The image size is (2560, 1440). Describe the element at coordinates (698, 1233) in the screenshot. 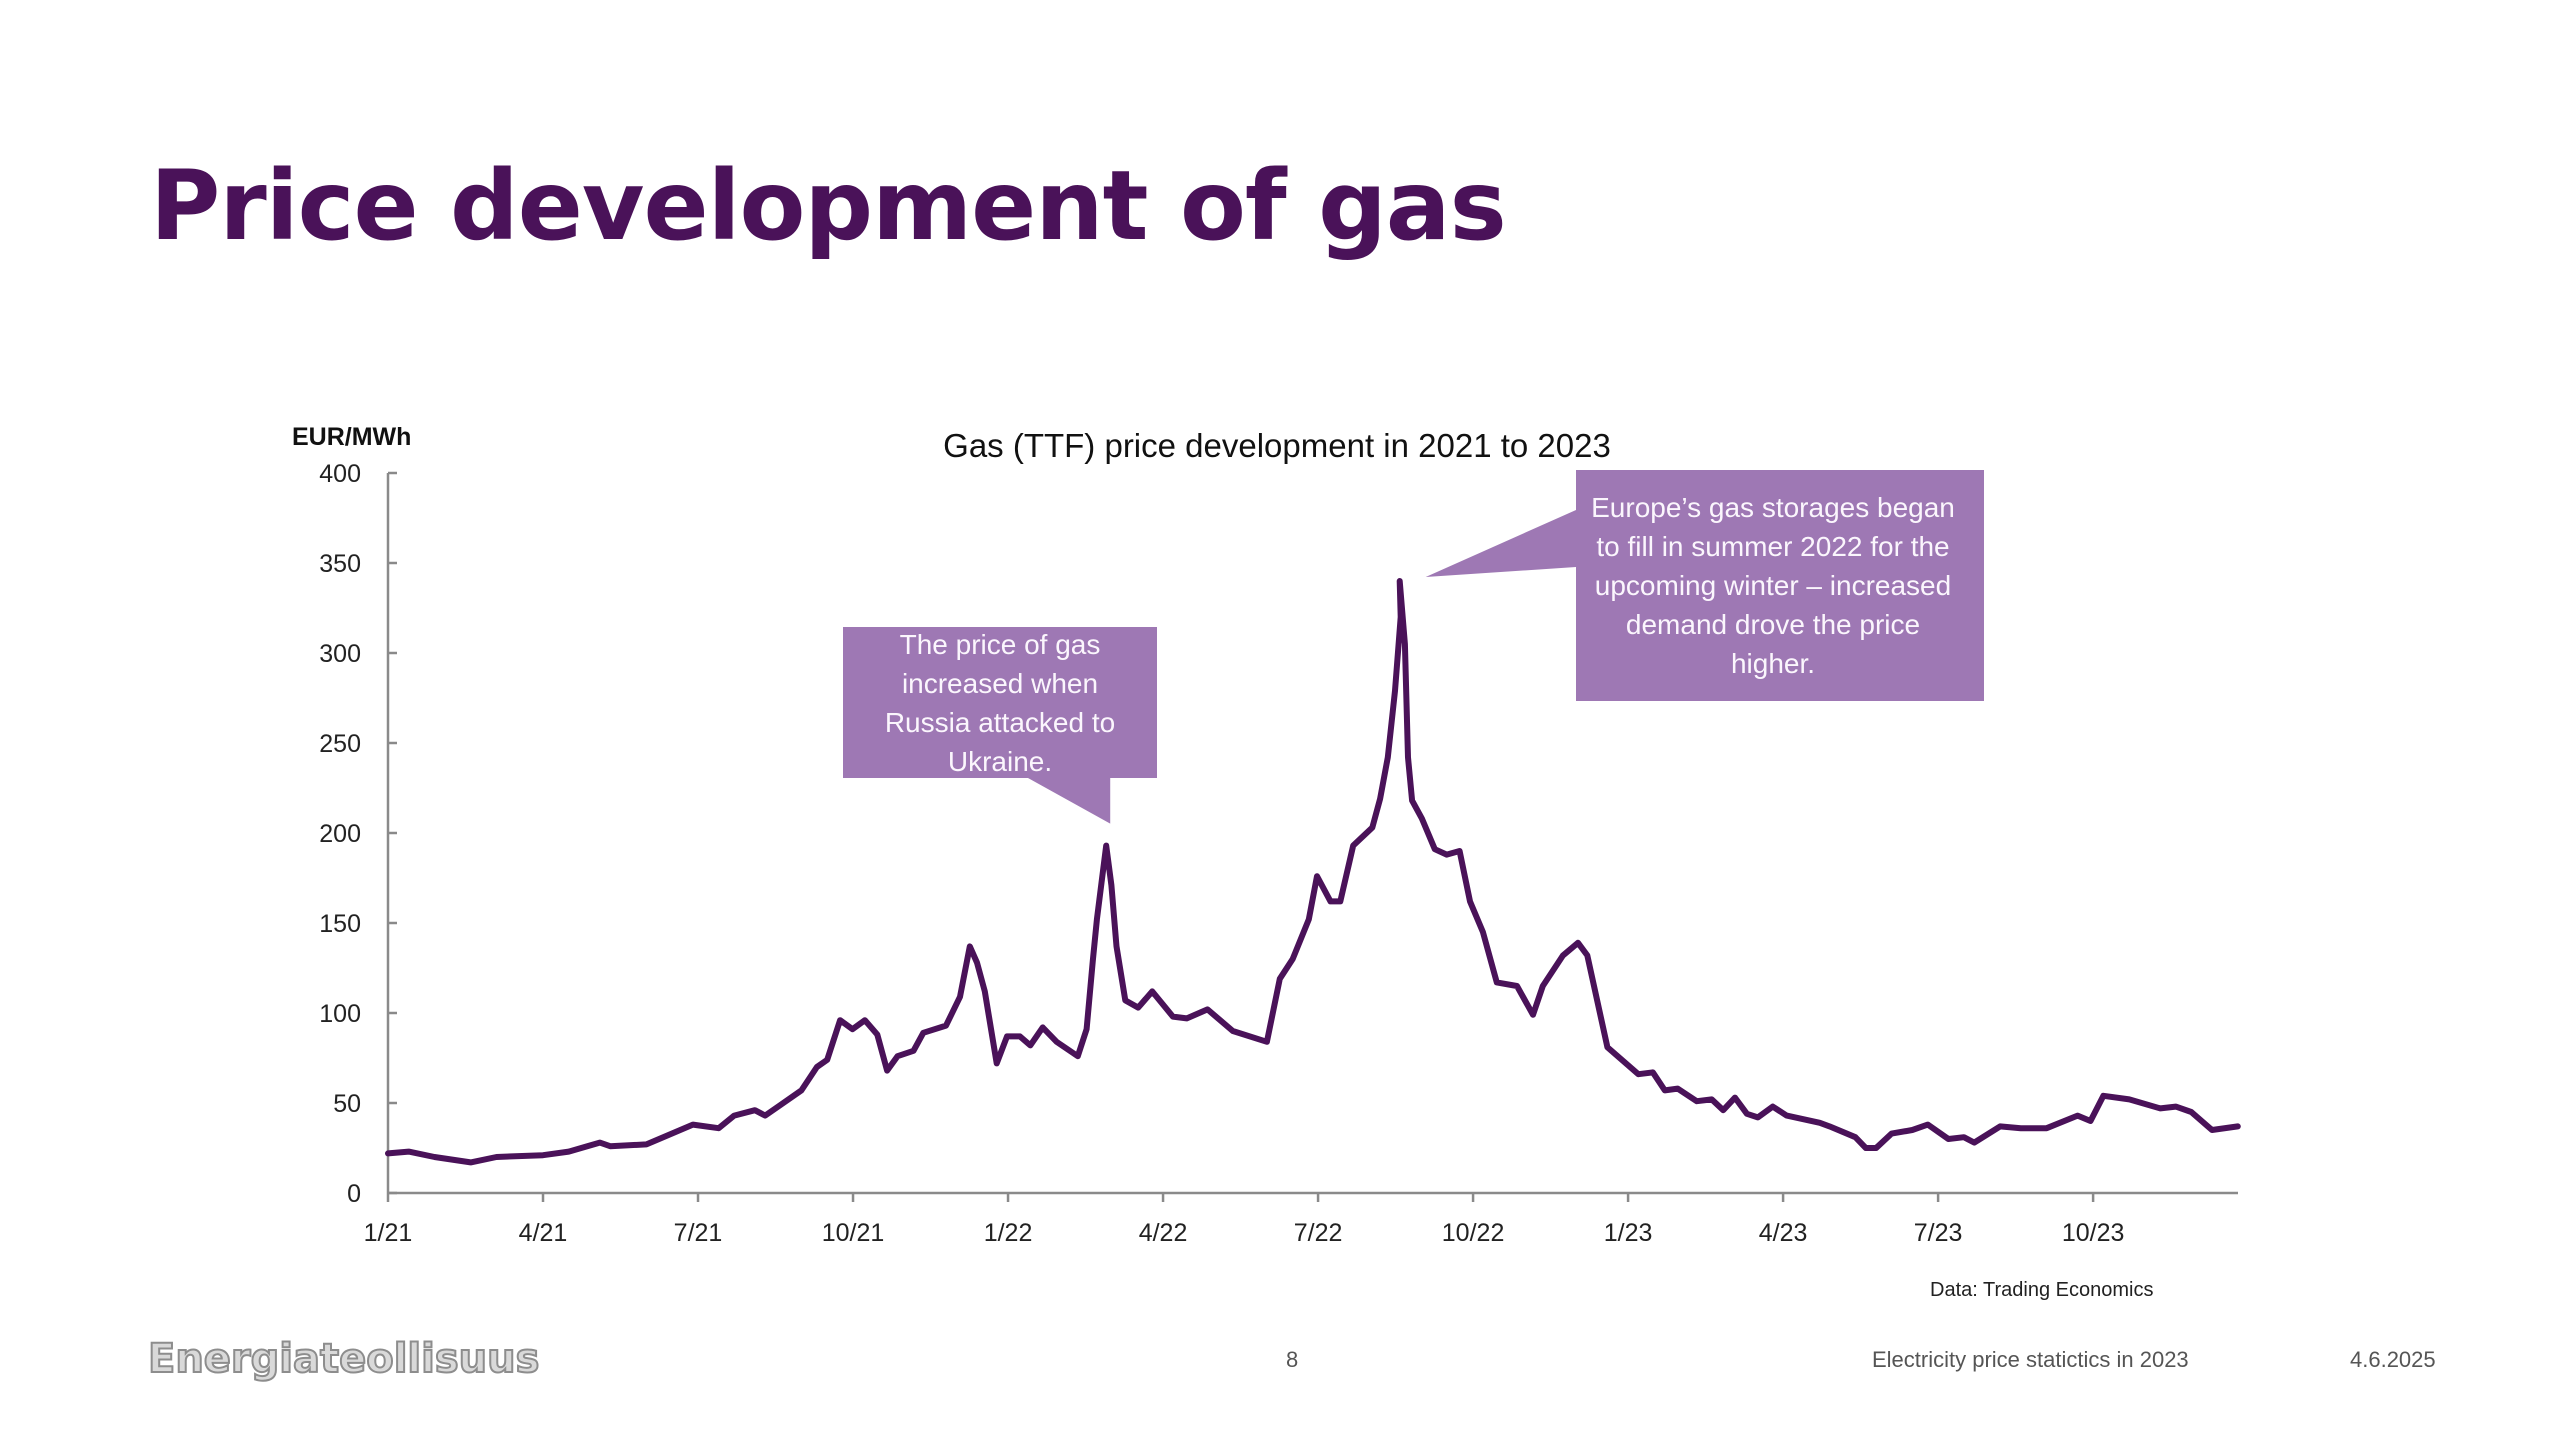

I see `x-tick-label: 7/21` at that location.